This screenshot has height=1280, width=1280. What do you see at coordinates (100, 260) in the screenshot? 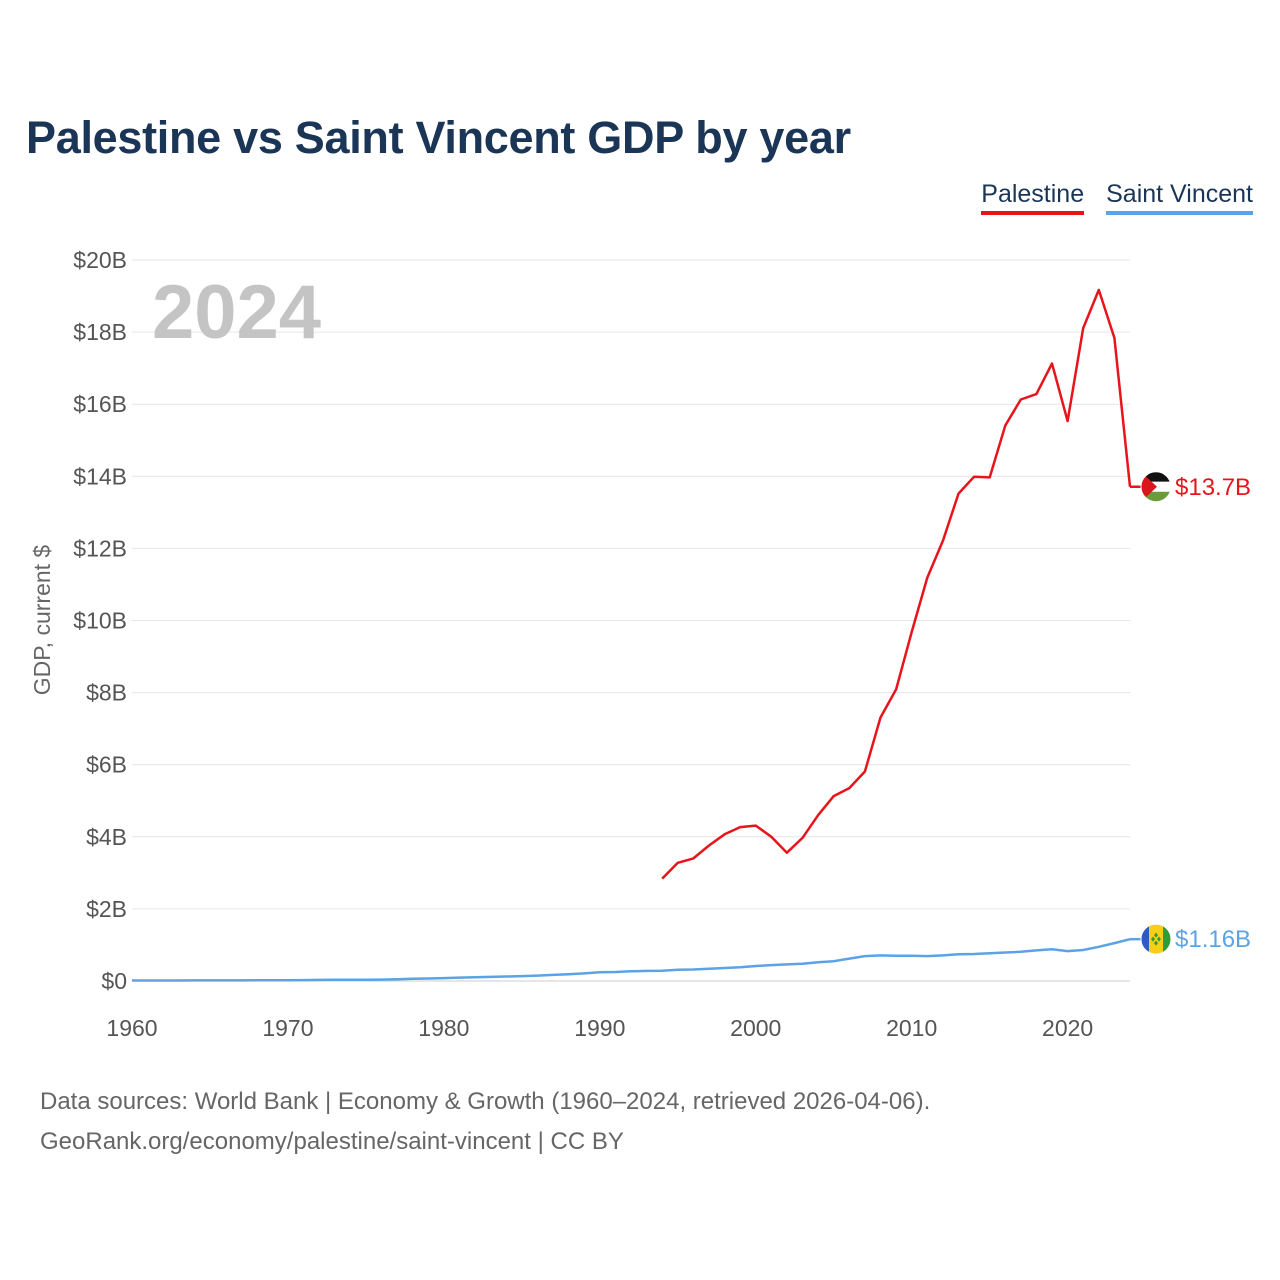
I see `y-tick-label: $20B` at bounding box center [100, 260].